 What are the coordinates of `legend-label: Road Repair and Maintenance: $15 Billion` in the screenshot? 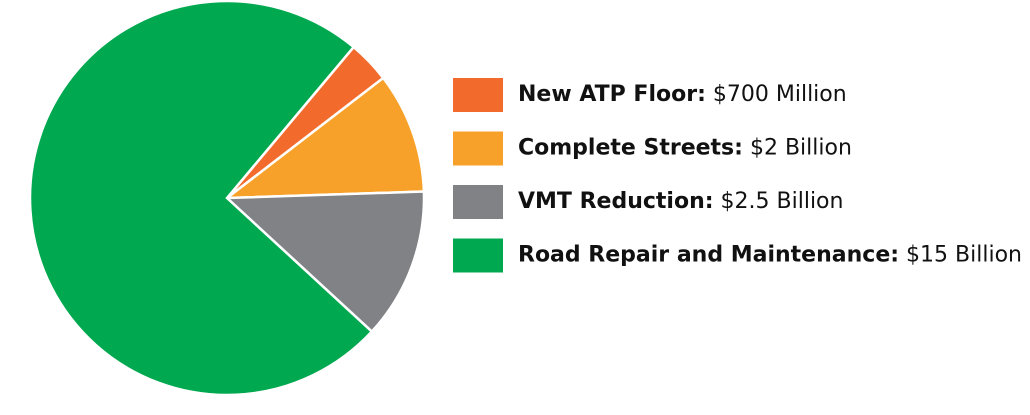 It's located at (770, 255).